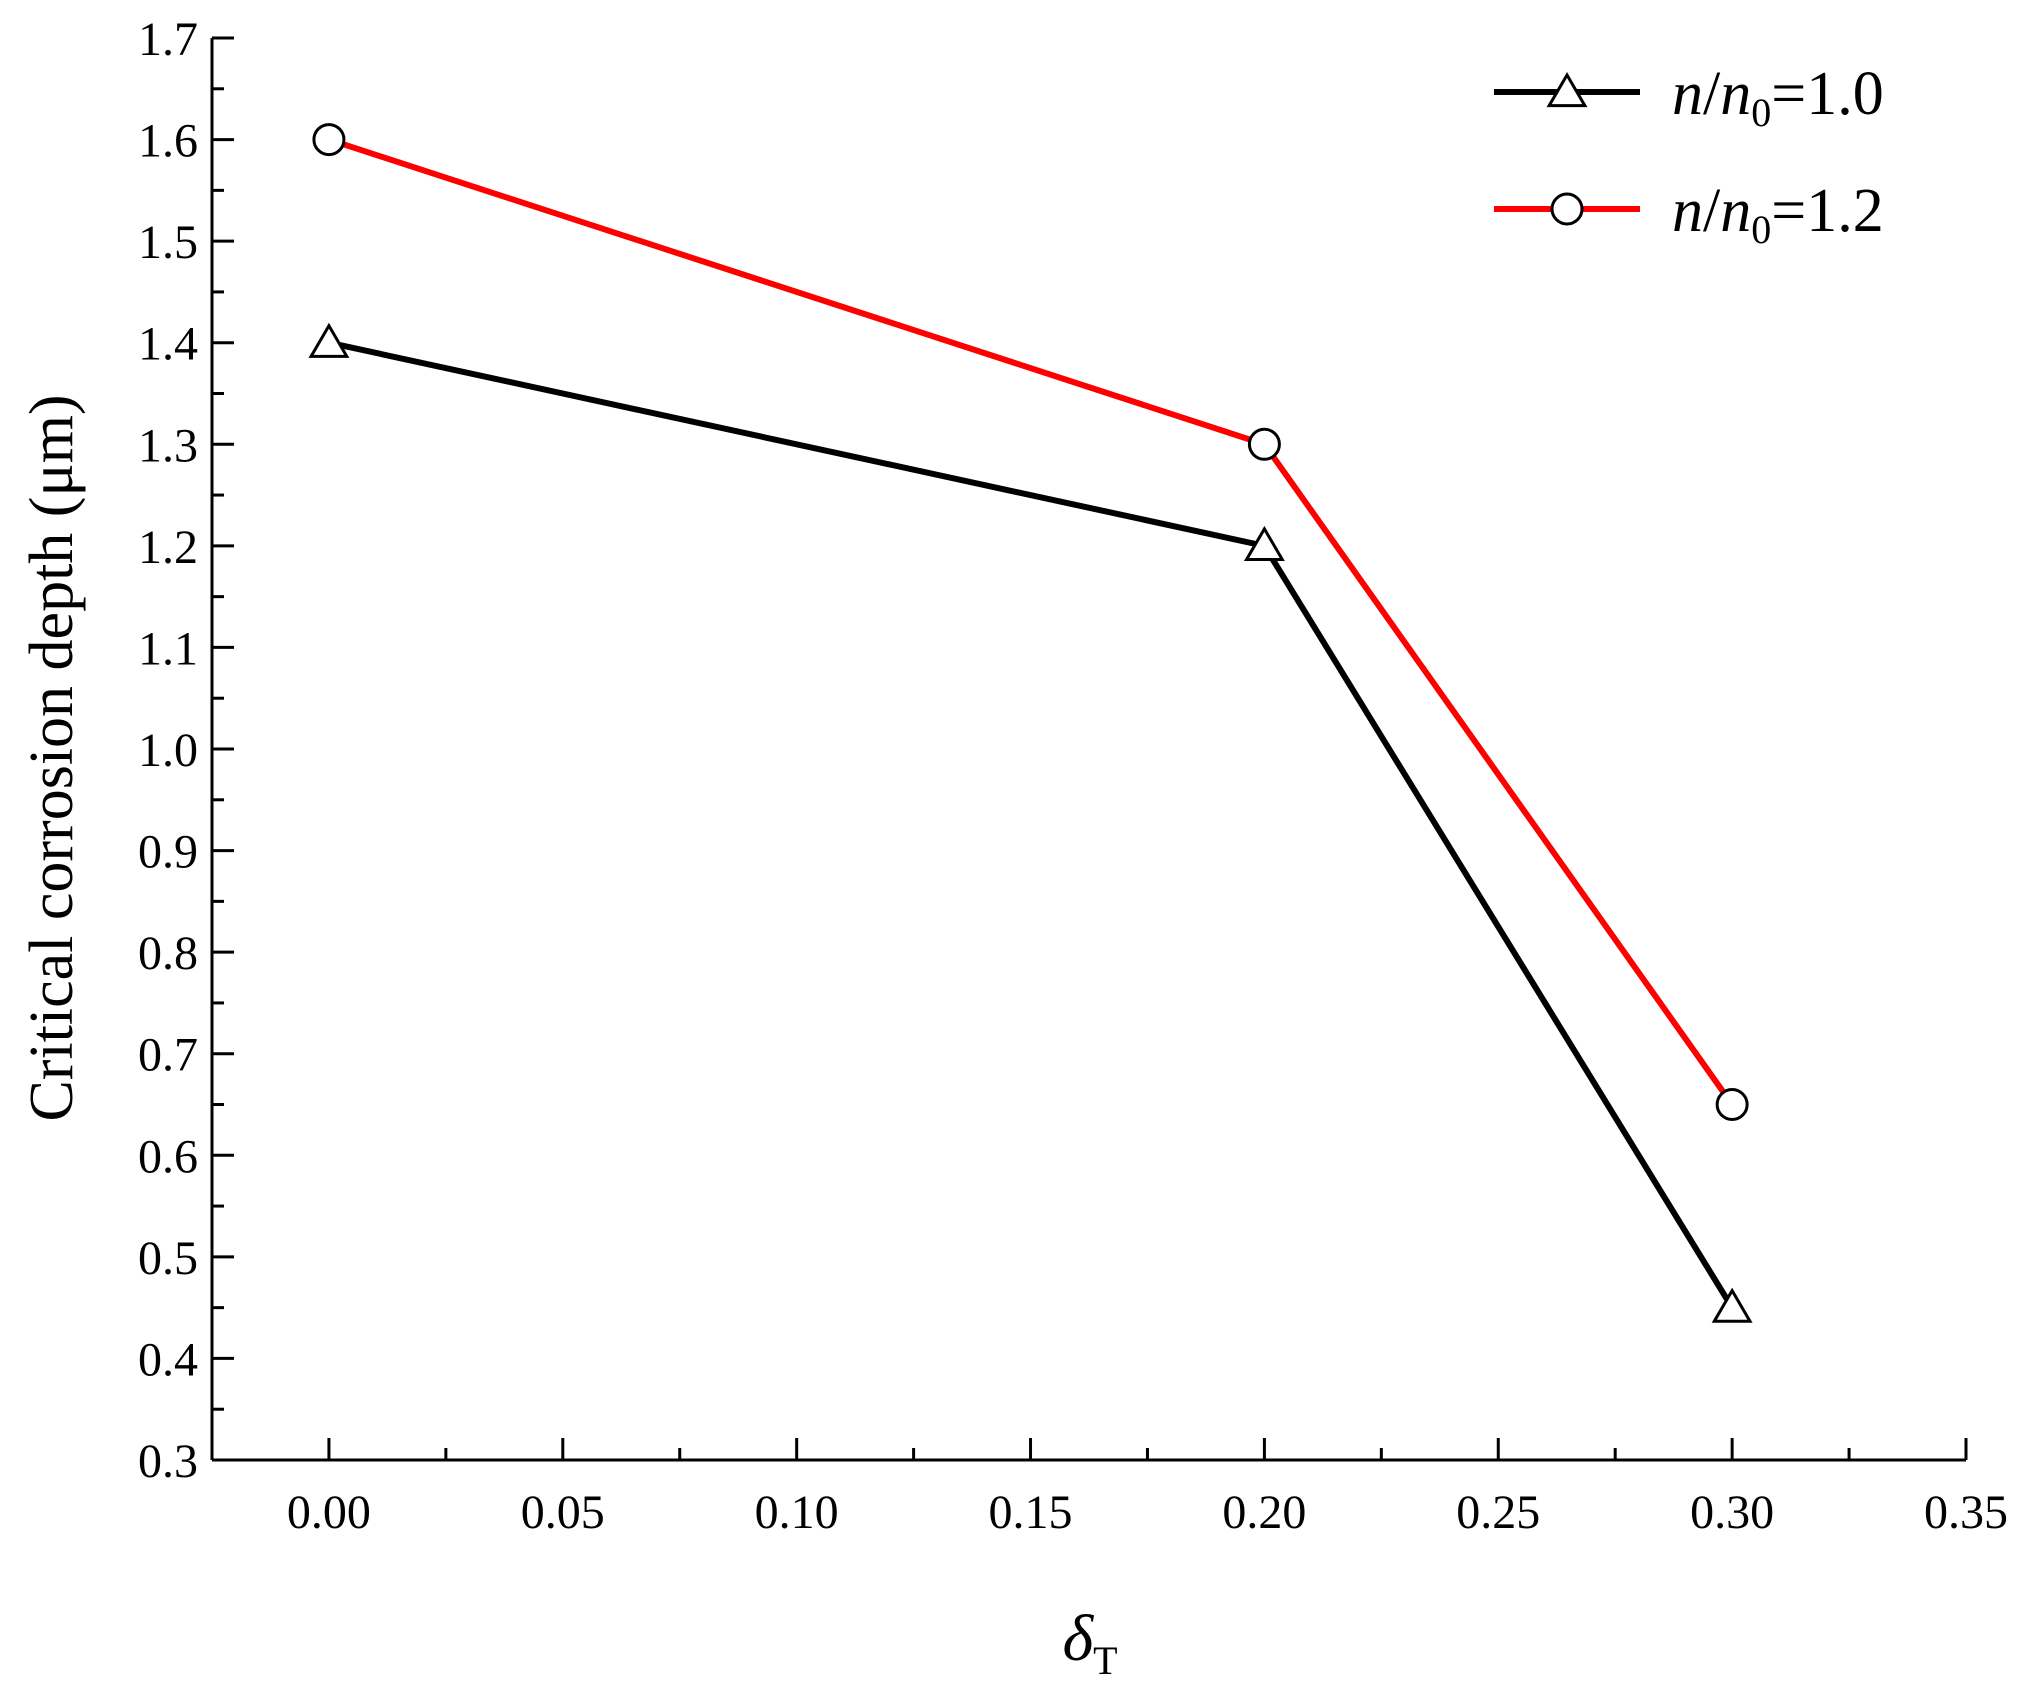 Image resolution: width=2026 pixels, height=1690 pixels. I want to click on y-tick-label: 0.8, so click(168, 953).